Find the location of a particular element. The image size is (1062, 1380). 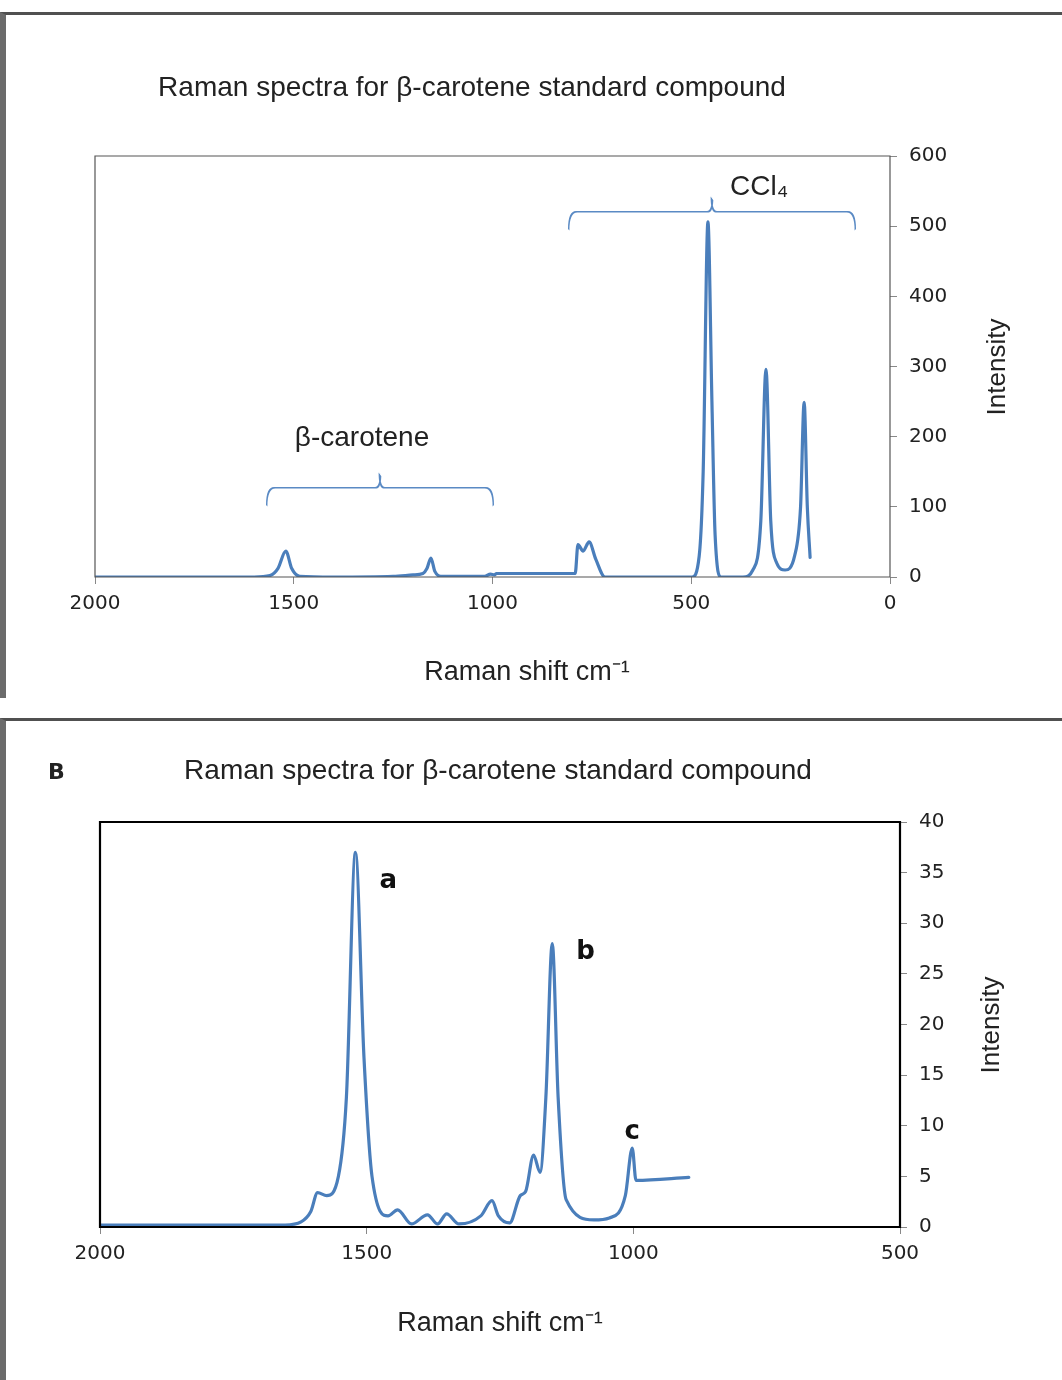

y-tick-label: 10 is located at coordinates (932, 1123).